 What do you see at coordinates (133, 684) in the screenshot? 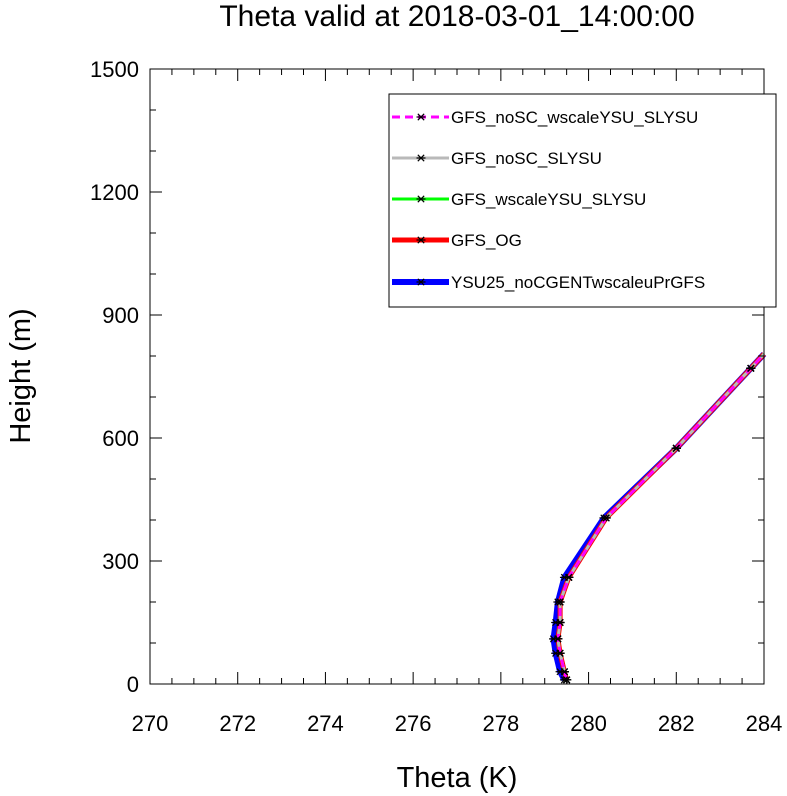
I see `y-tick-label: 0` at bounding box center [133, 684].